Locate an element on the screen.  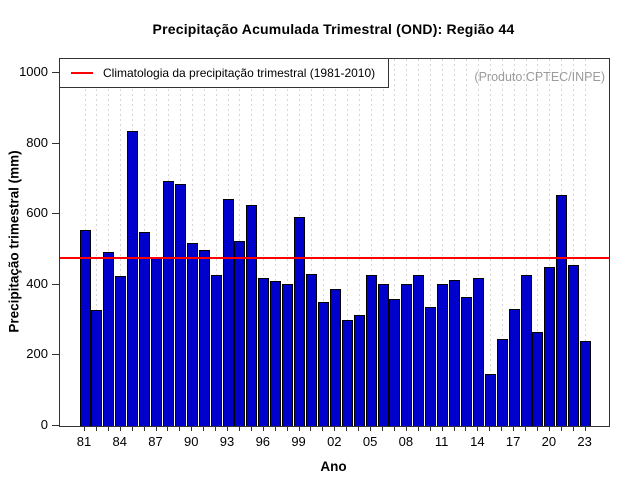
x-tick-label: 02 is located at coordinates (334, 441).